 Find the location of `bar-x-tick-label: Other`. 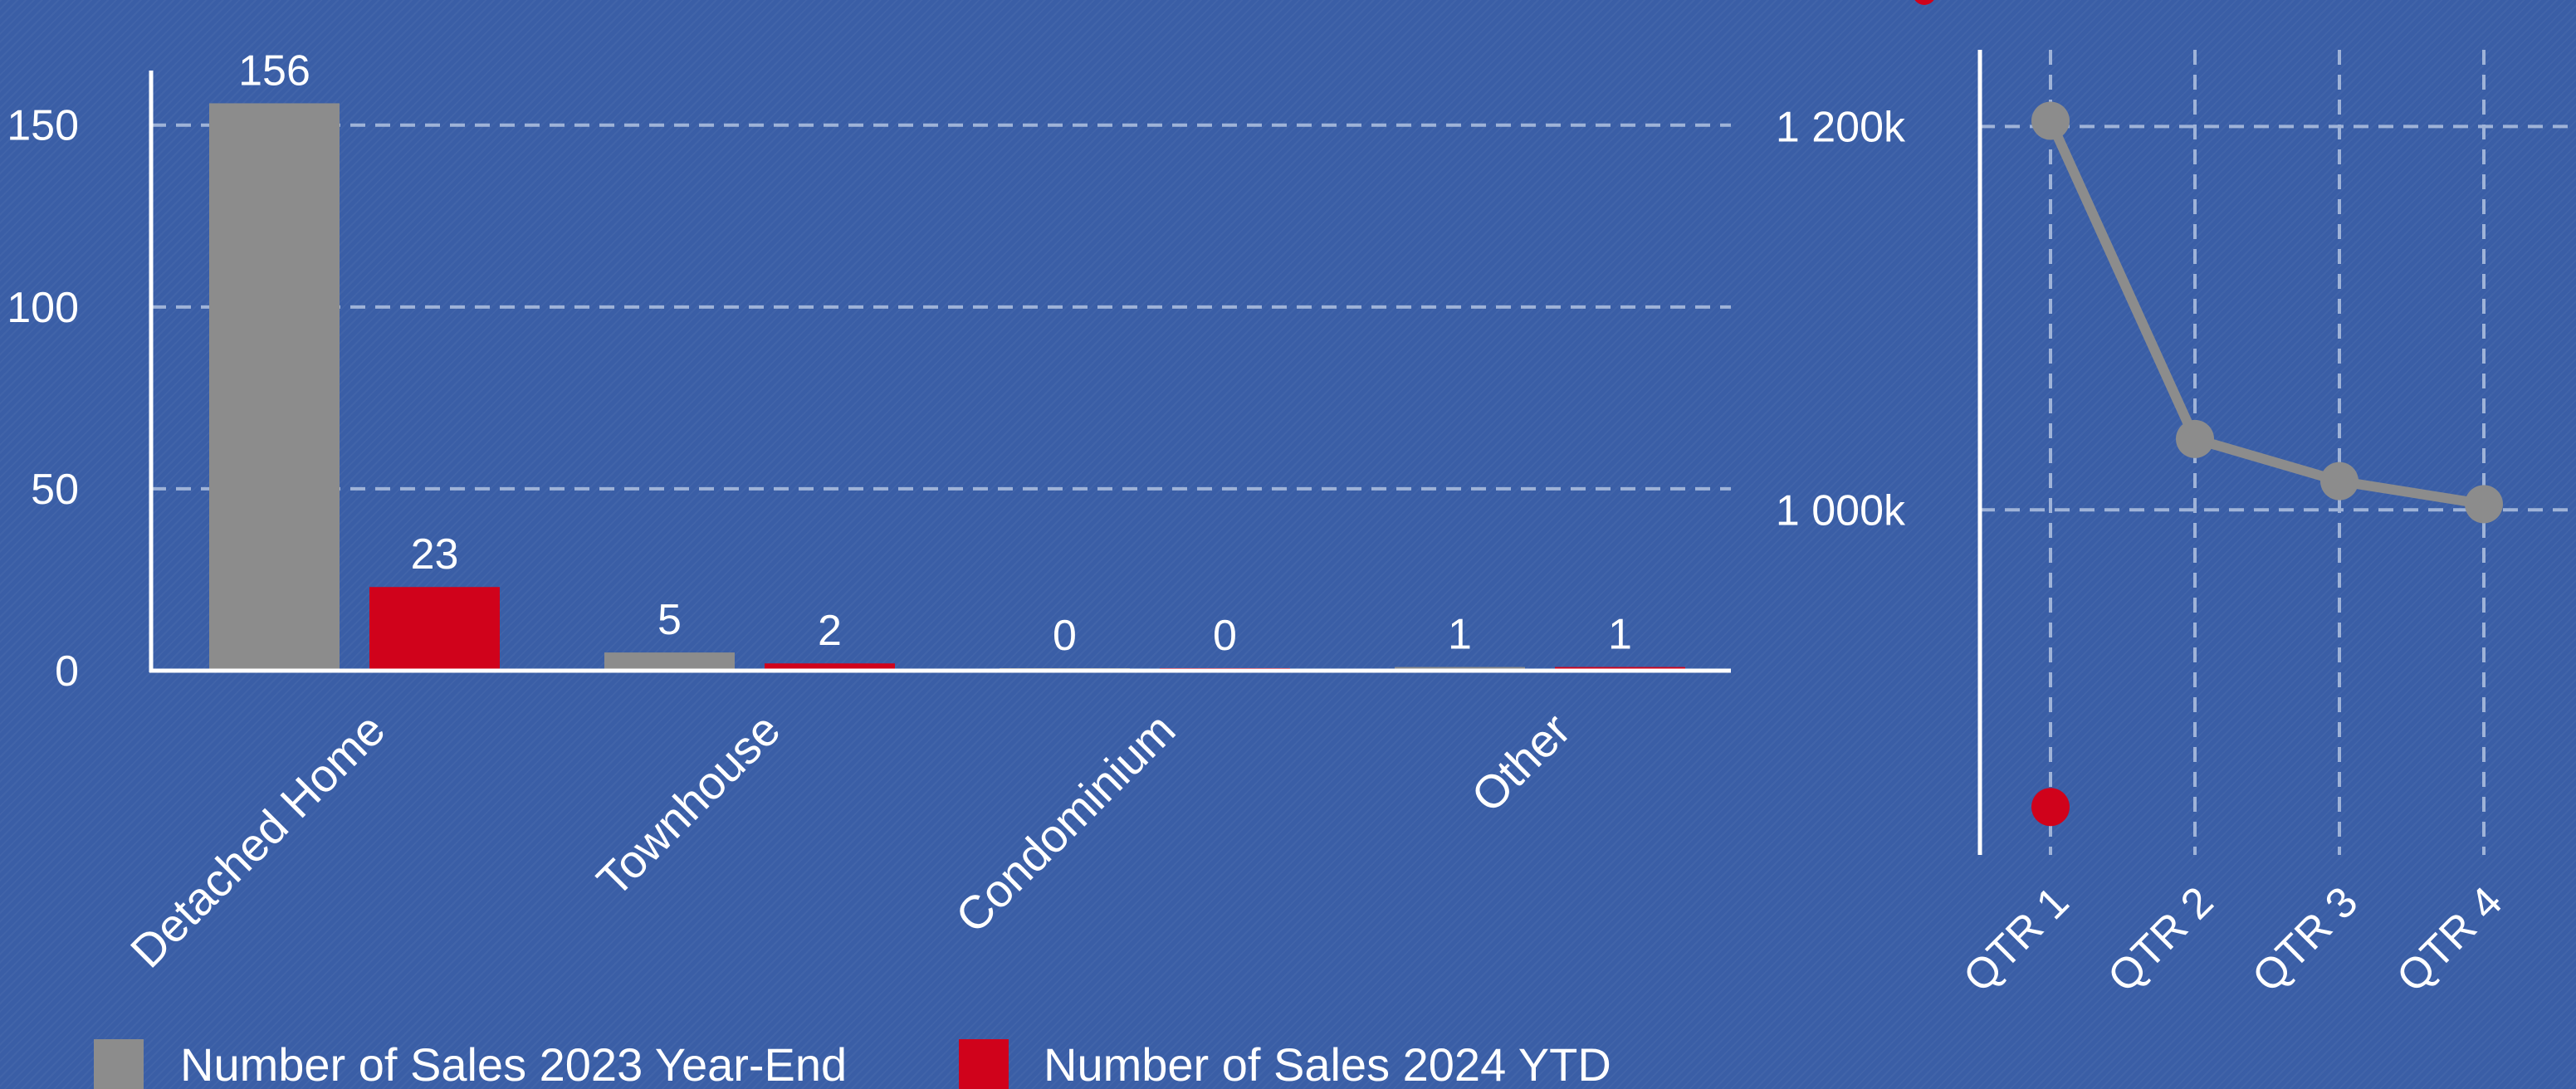

bar-x-tick-label: Other is located at coordinates (1521, 763).